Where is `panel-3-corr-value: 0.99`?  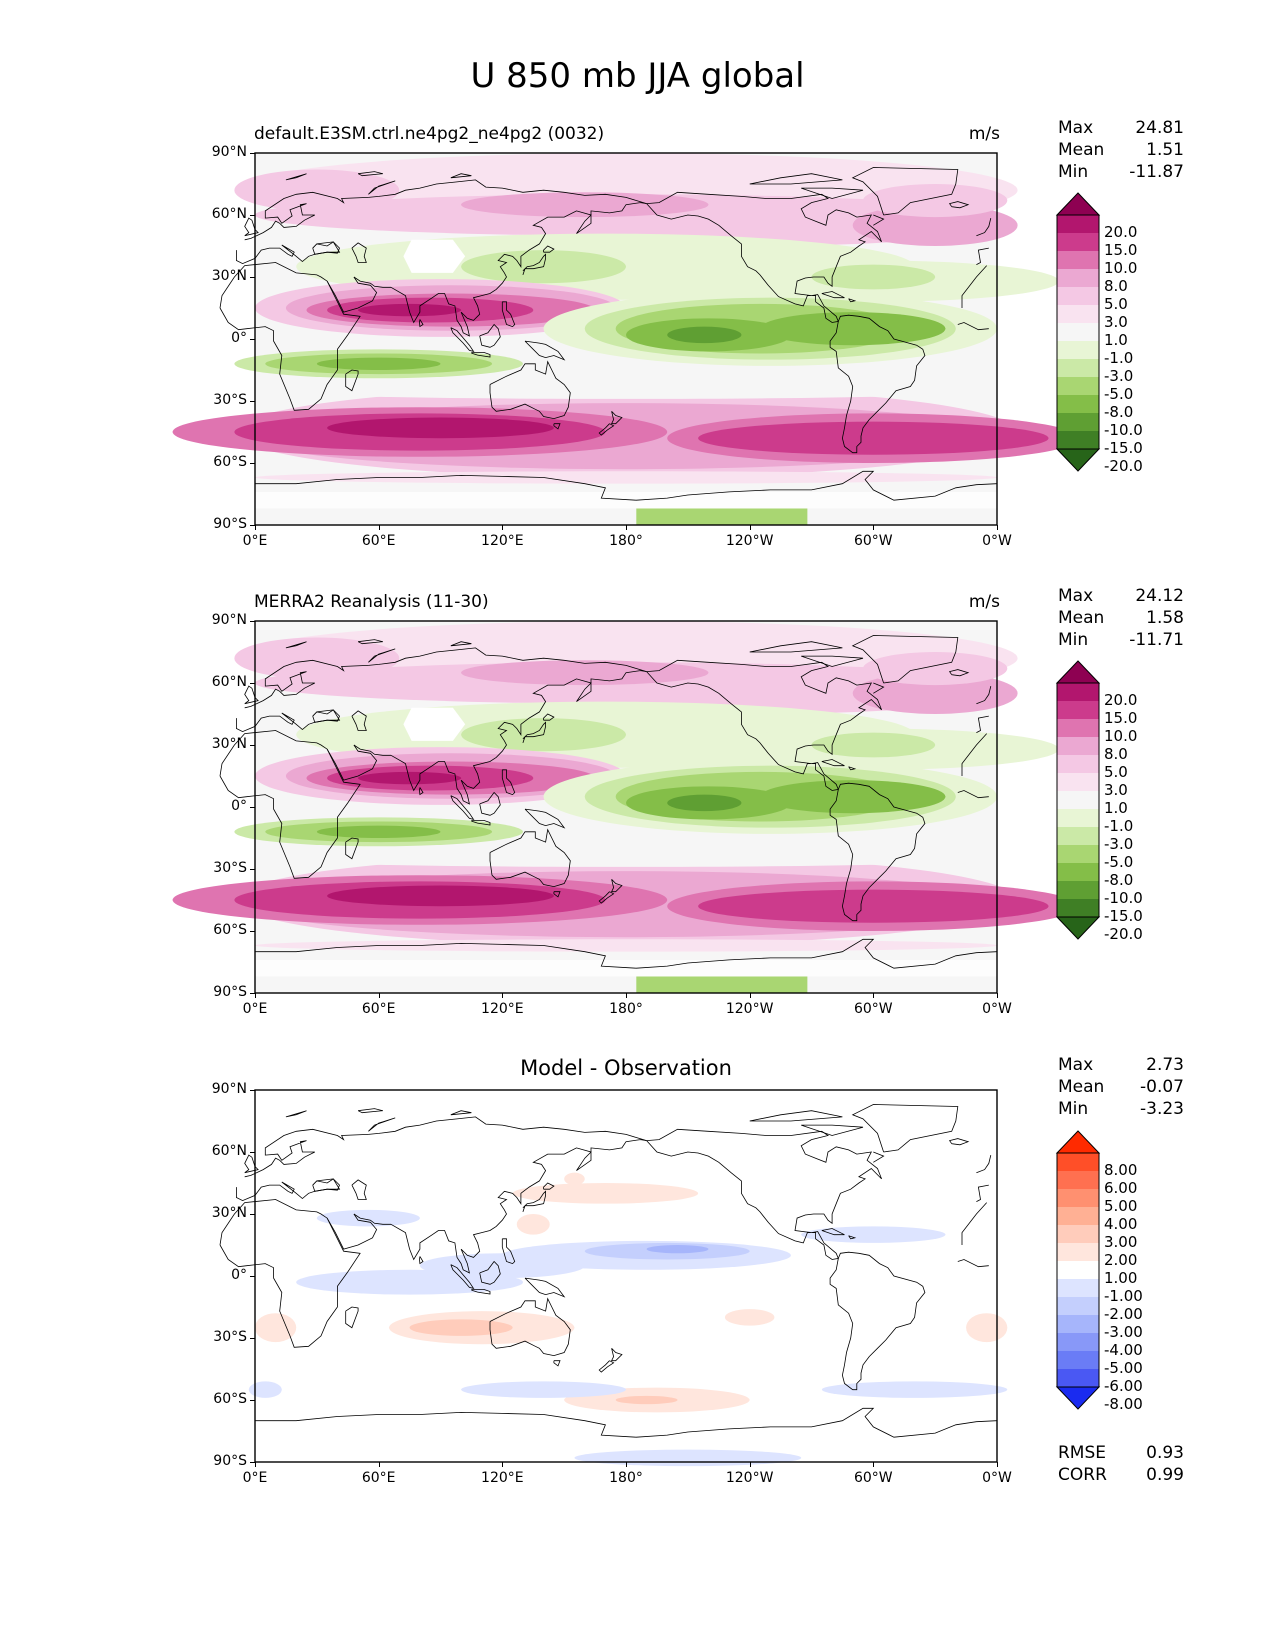
panel-3-corr-value: 0.99 is located at coordinates (1165, 1475).